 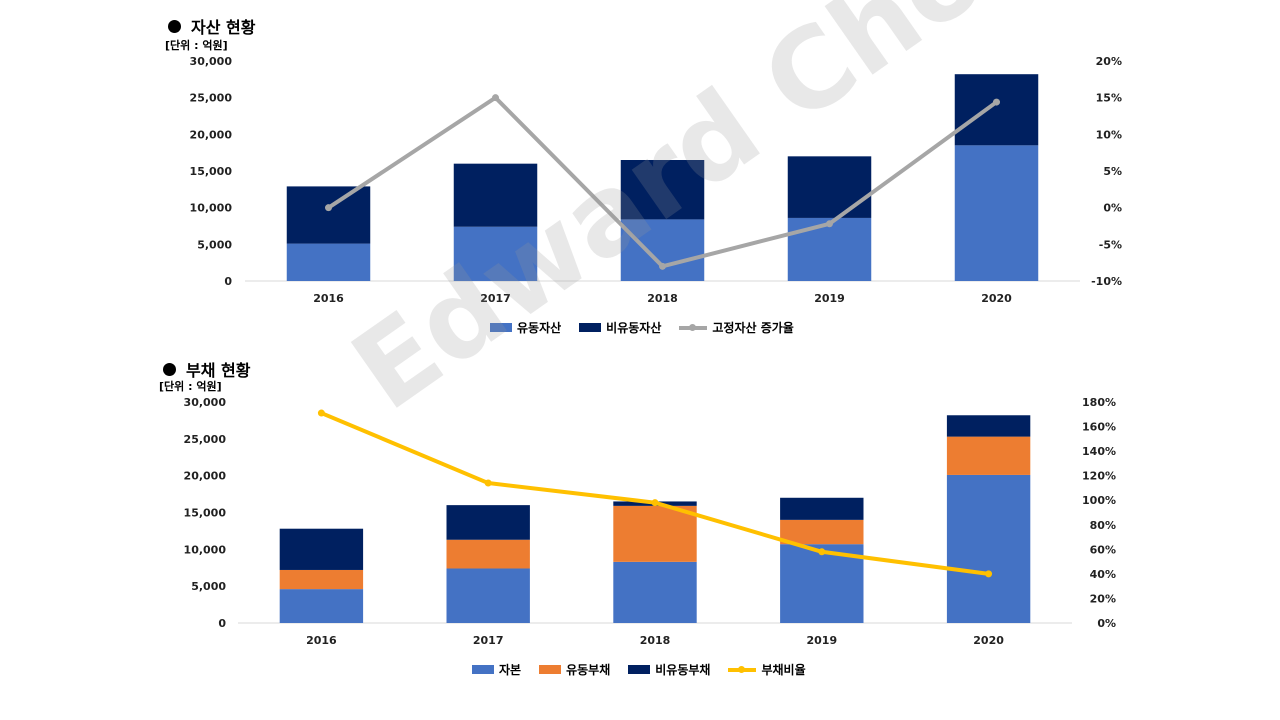 I want to click on legend-label: 유동자산, so click(x=539, y=328).